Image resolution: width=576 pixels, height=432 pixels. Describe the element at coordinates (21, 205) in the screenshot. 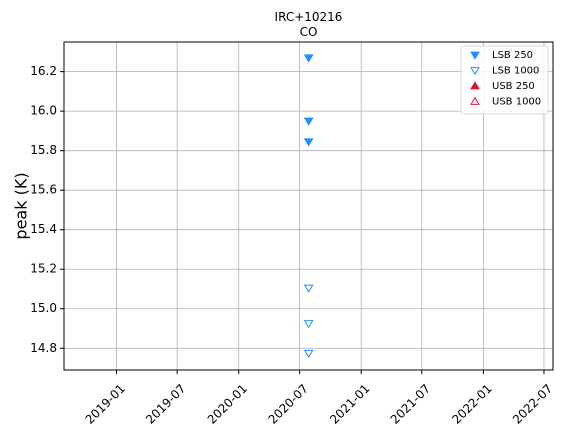

I see `y-axis-label: peak (K)` at that location.